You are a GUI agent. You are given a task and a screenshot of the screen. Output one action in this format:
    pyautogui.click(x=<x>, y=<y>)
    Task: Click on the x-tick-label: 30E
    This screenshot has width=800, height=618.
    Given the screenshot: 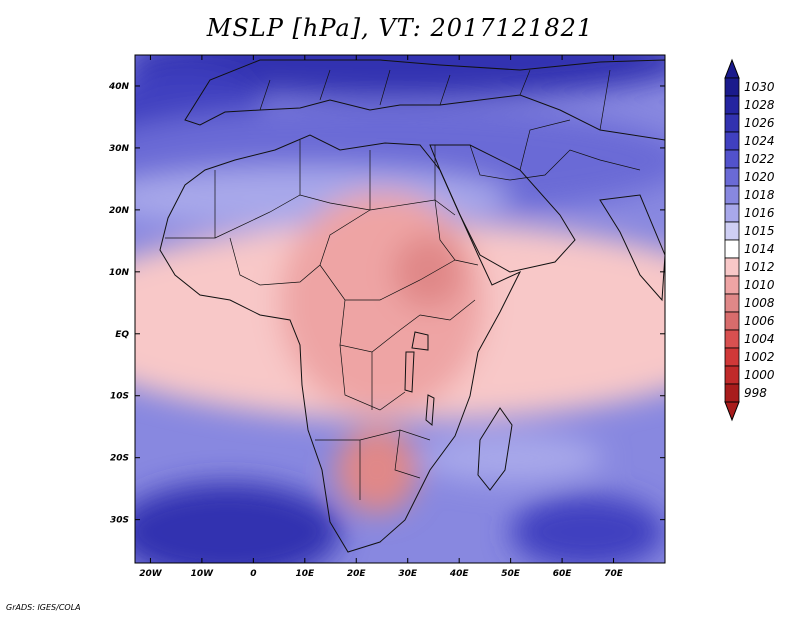 What is the action you would take?
    pyautogui.click(x=408, y=574)
    